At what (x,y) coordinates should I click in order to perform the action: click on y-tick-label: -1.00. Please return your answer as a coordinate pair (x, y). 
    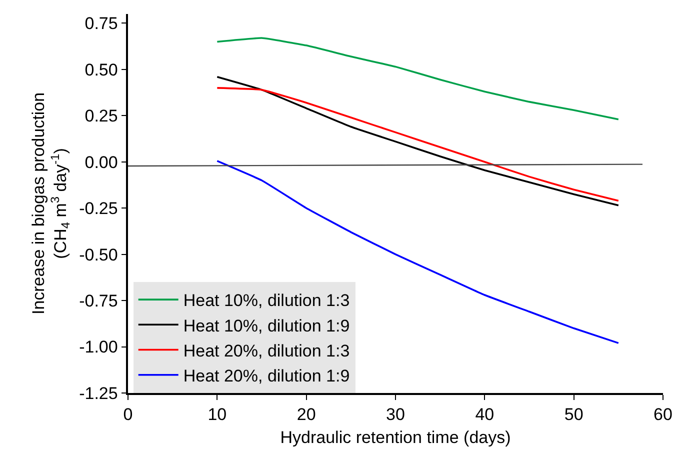
    Looking at the image, I should click on (98, 347).